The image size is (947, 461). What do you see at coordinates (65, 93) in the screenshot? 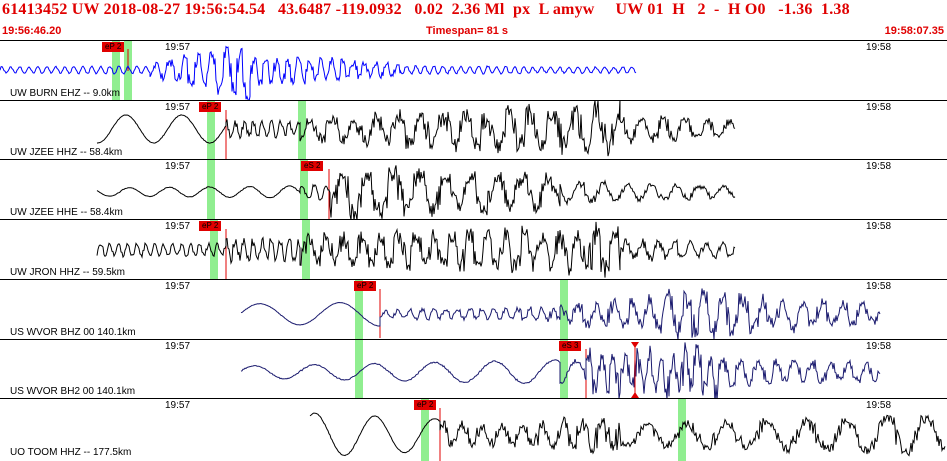
I see `channel-label: UW BURN EHZ -- 9.0km` at bounding box center [65, 93].